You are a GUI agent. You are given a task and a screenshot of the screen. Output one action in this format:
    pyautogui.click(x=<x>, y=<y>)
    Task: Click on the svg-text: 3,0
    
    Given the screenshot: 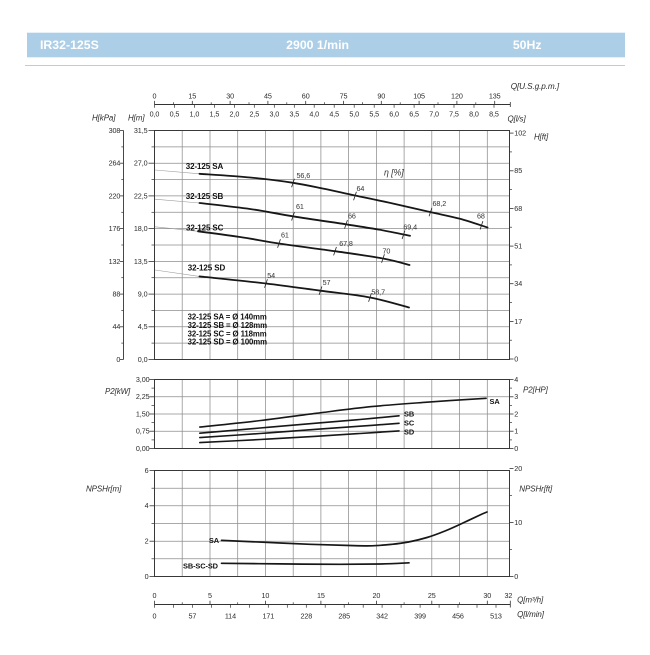 What is the action you would take?
    pyautogui.click(x=274, y=113)
    